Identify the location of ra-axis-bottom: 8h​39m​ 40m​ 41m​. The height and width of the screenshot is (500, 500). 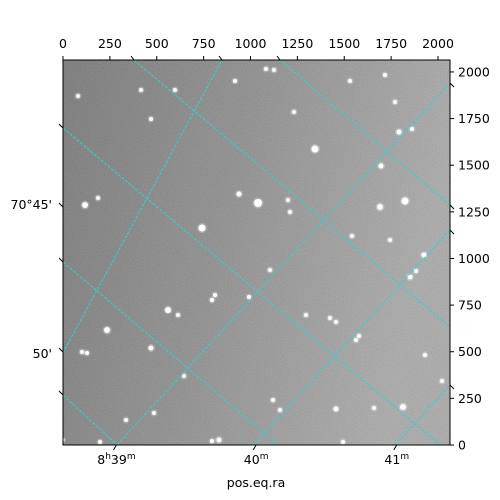
(253, 455).